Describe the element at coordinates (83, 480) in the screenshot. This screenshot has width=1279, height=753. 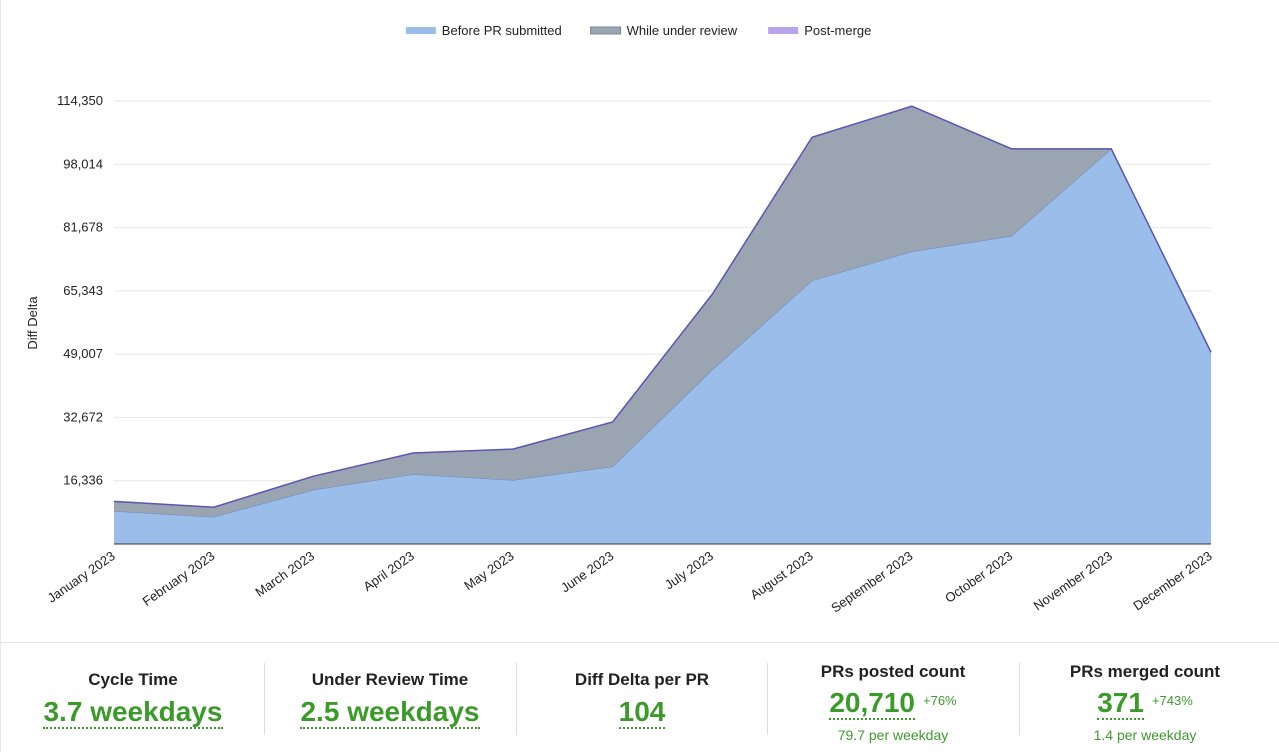
I see `y-tick-label: 16,336` at that location.